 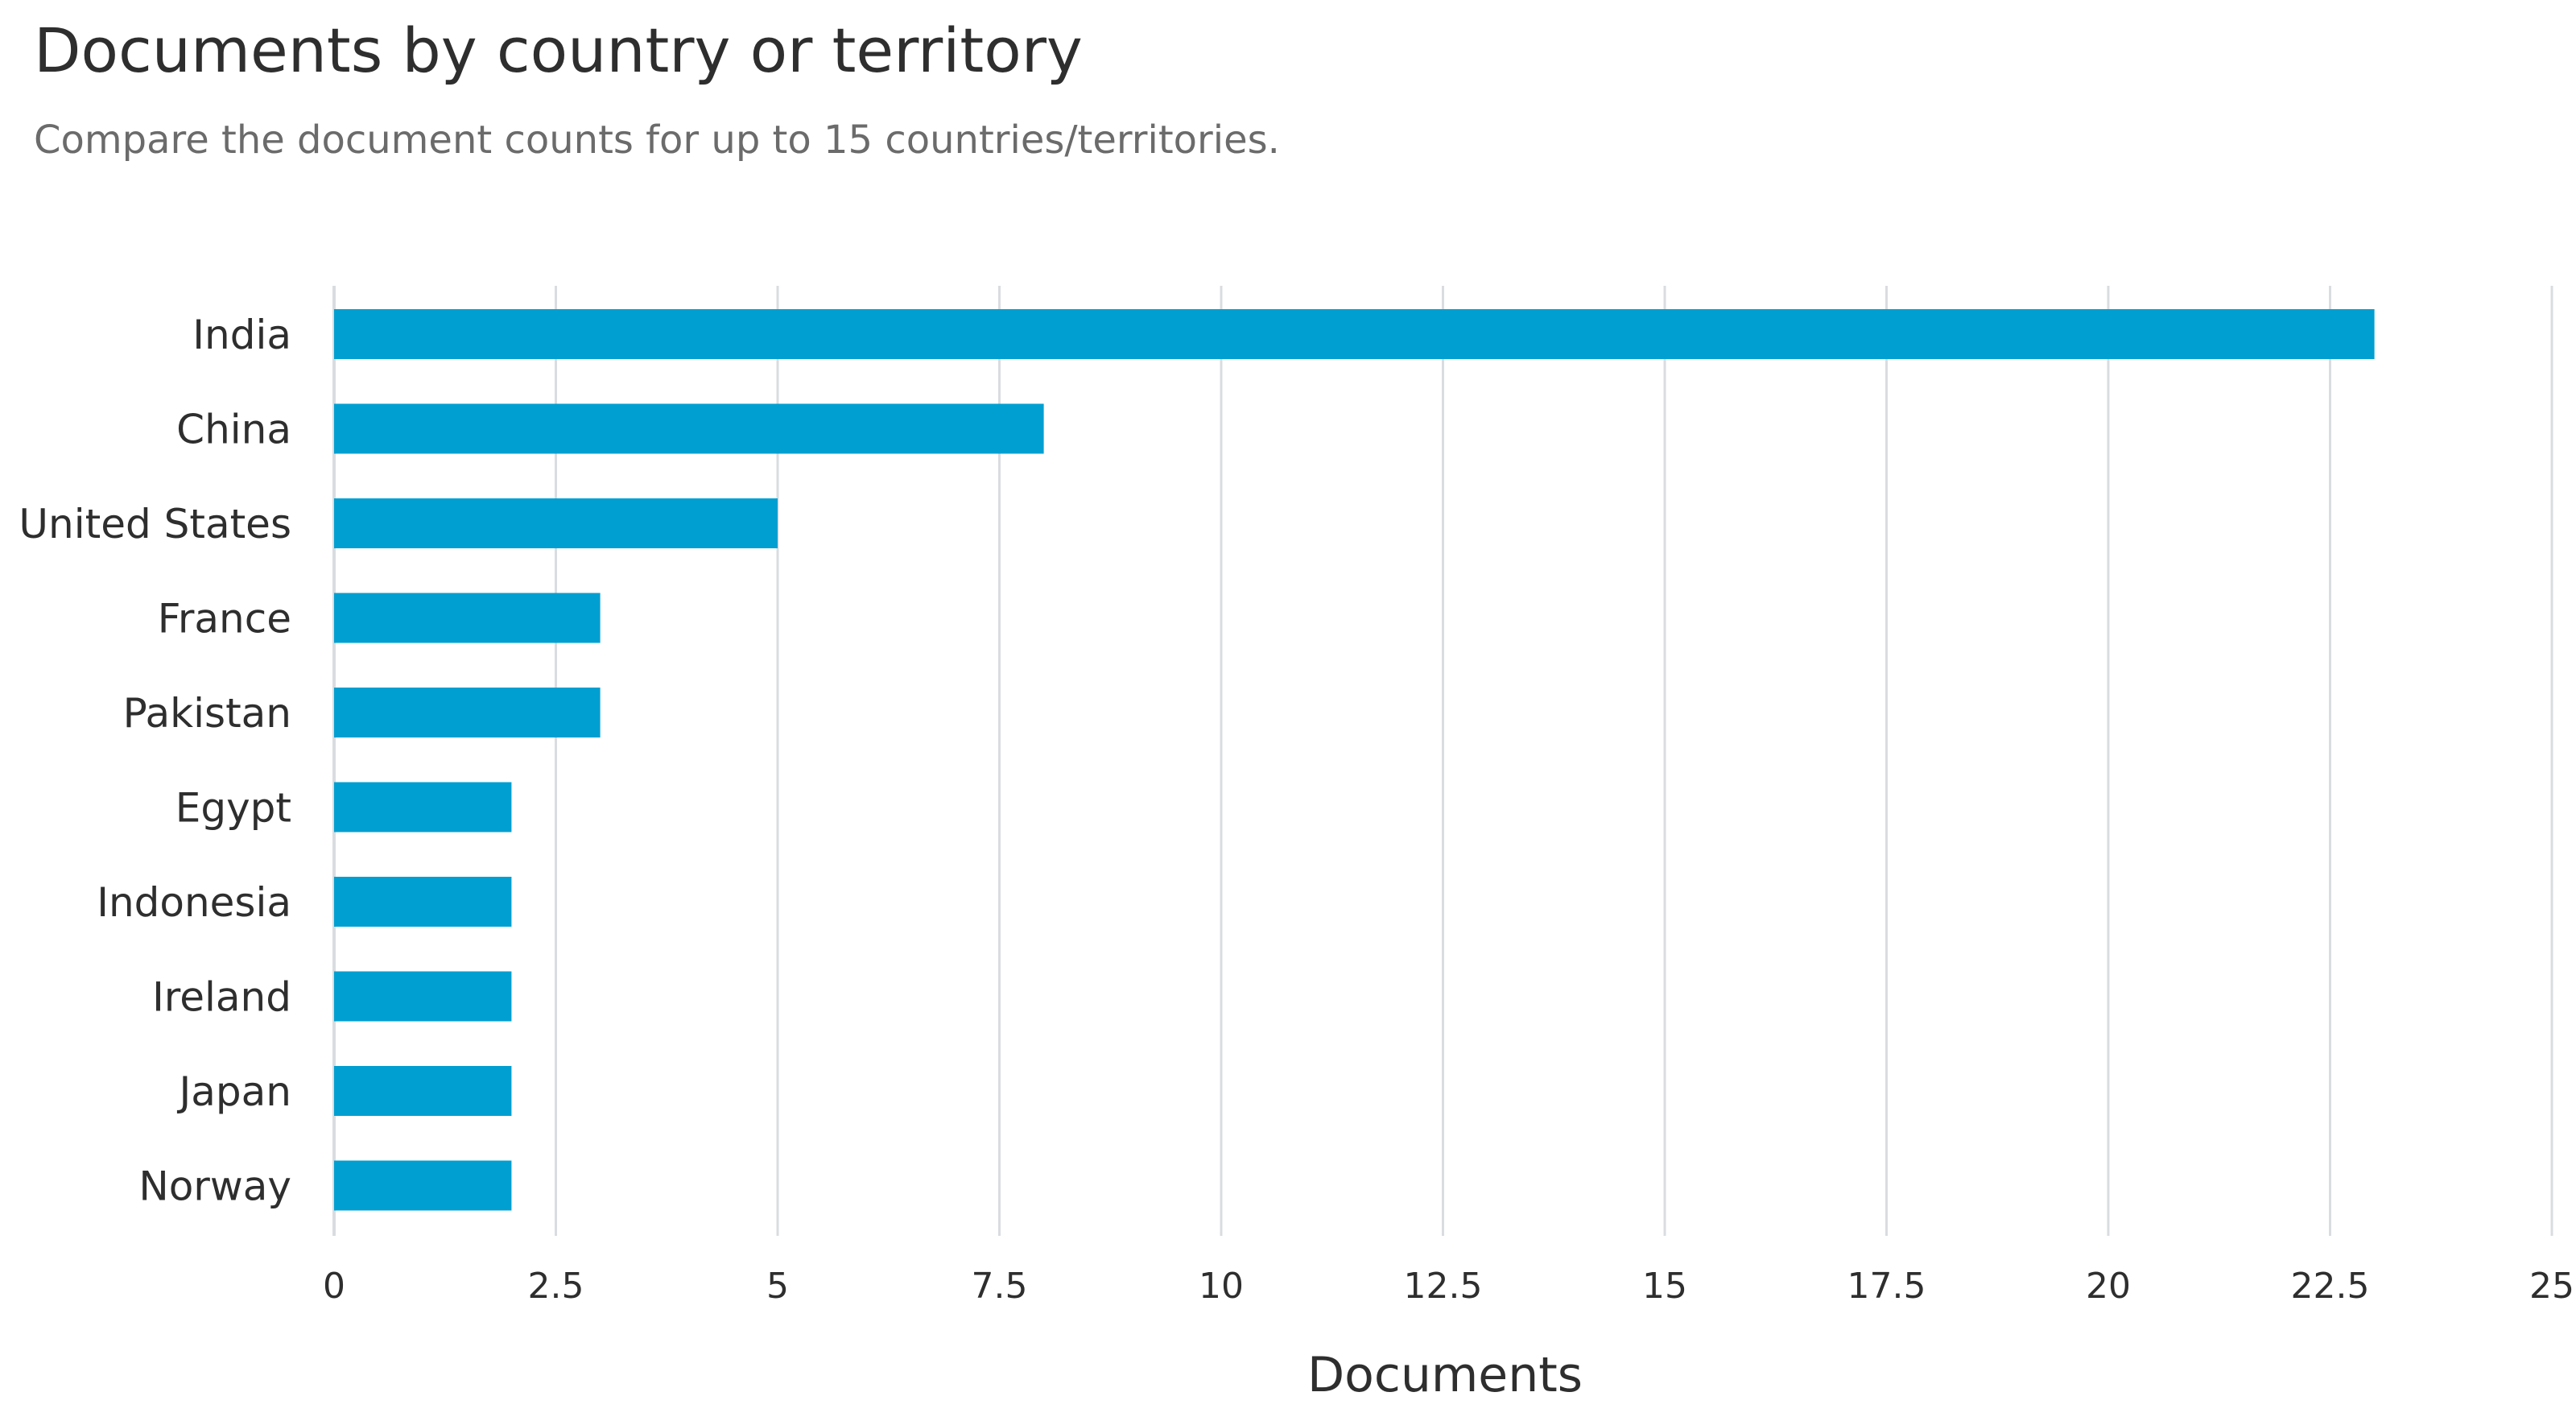 What do you see at coordinates (423, 902) in the screenshot?
I see `bar-indonesia` at bounding box center [423, 902].